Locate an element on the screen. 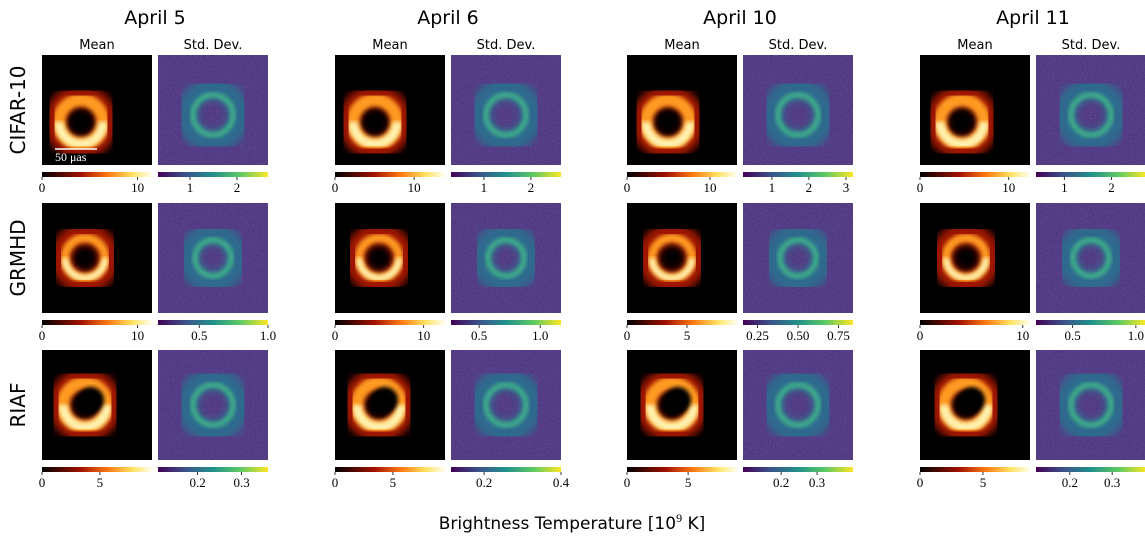  column-title: April 5 is located at coordinates (155, 18).